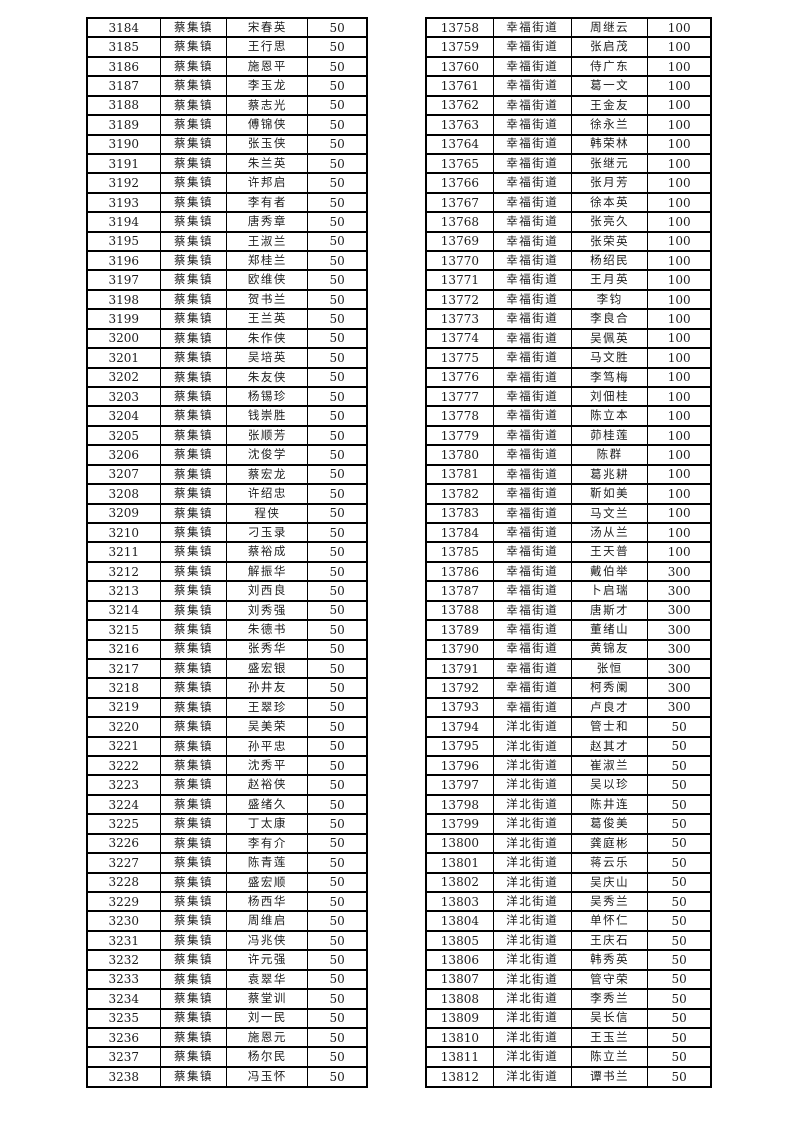 The height and width of the screenshot is (1122, 793). What do you see at coordinates (123, 630) in the screenshot?
I see `cell-serial: 3215` at bounding box center [123, 630].